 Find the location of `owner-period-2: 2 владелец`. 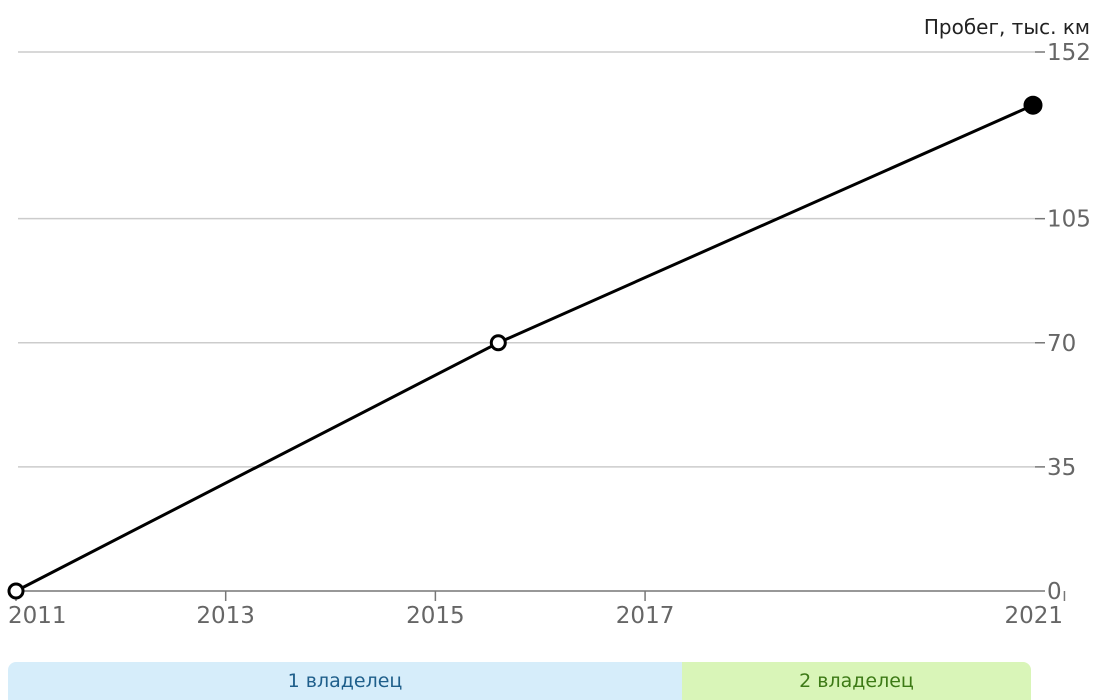

owner-period-2: 2 владелец is located at coordinates (856, 681).